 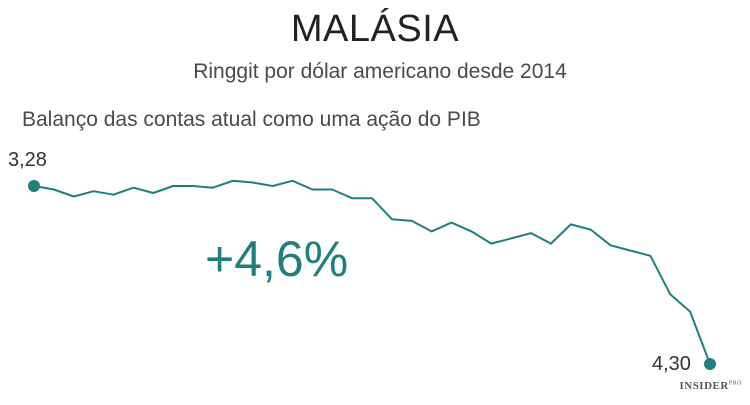 I want to click on end-point, so click(x=710, y=364).